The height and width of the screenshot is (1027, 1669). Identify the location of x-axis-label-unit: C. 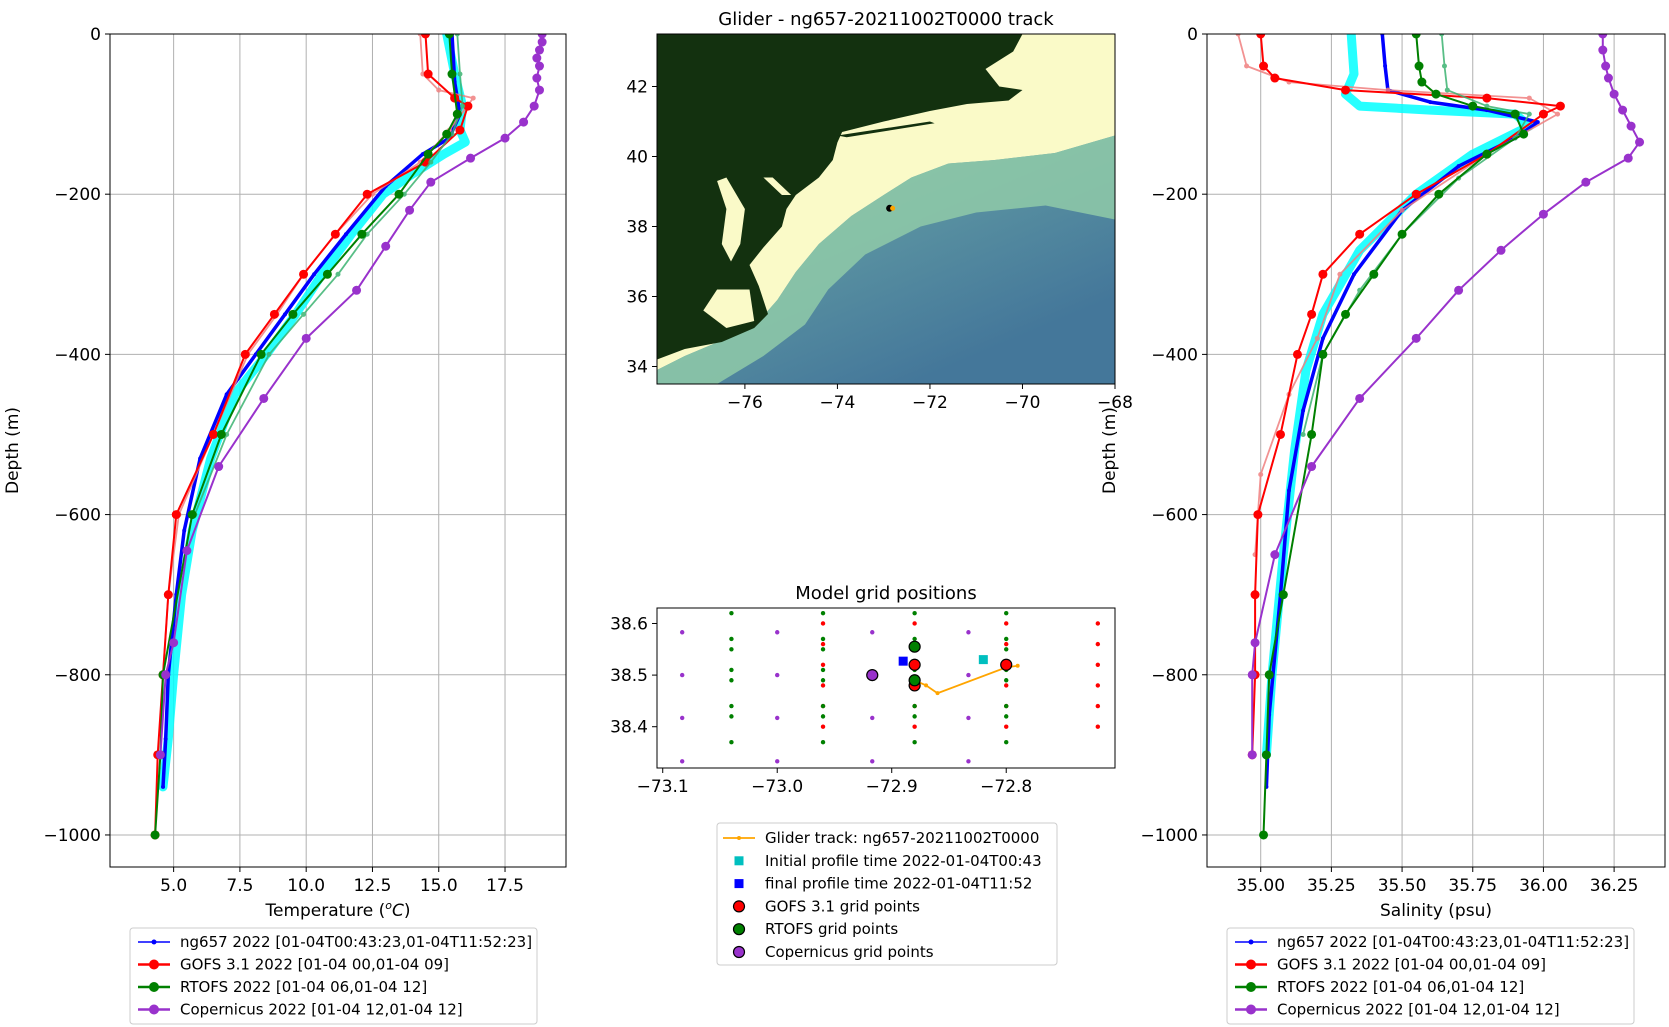
(398, 911).